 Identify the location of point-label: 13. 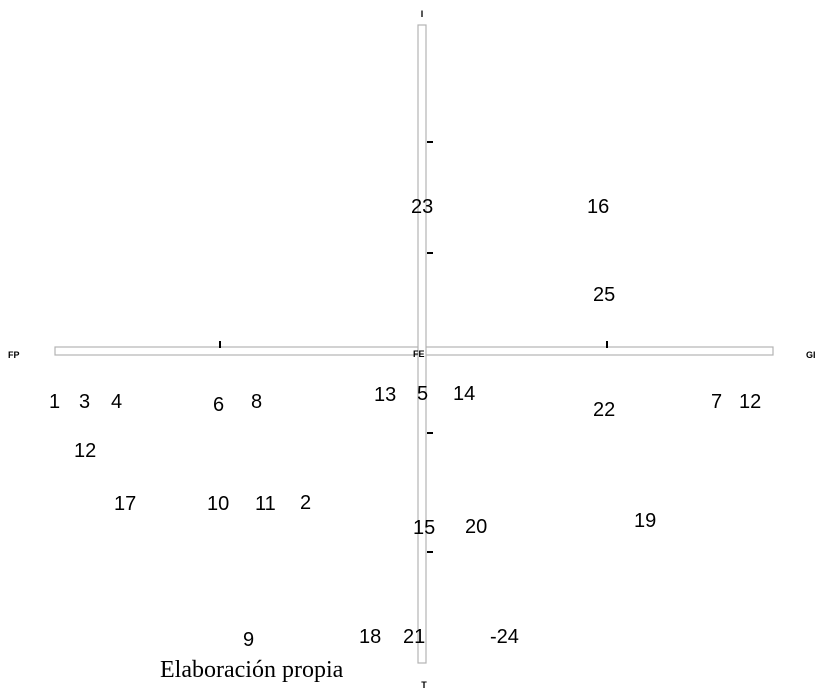
(385, 395).